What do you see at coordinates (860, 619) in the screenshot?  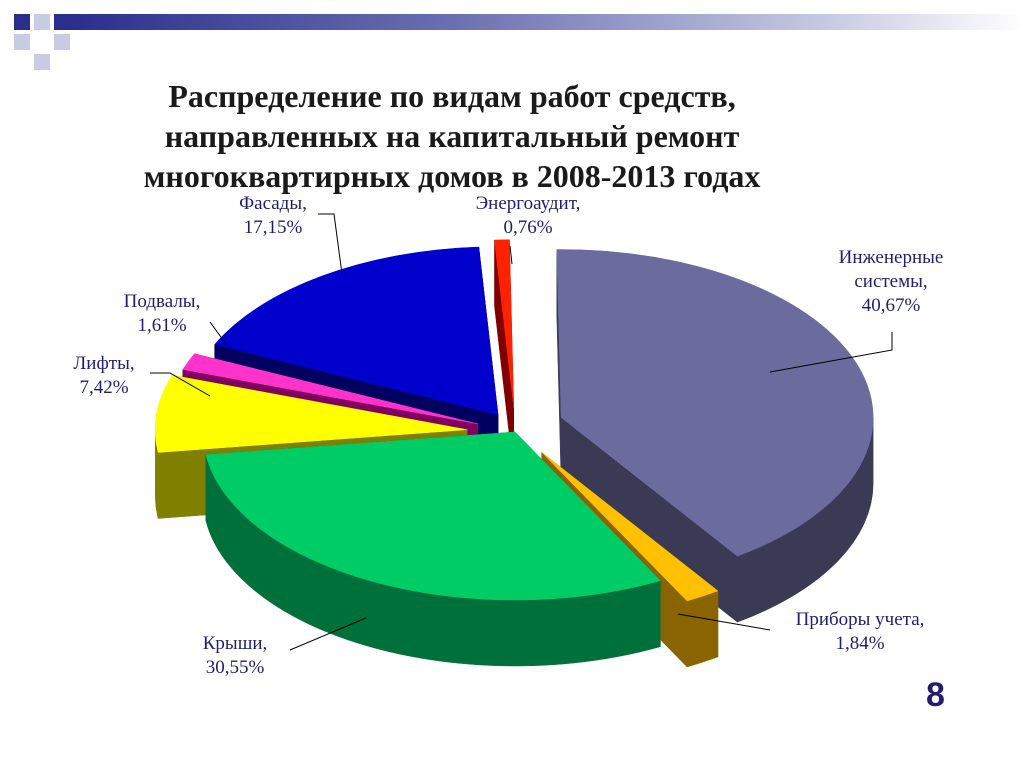 I see `label-meters-line-1: Приборы учета,` at bounding box center [860, 619].